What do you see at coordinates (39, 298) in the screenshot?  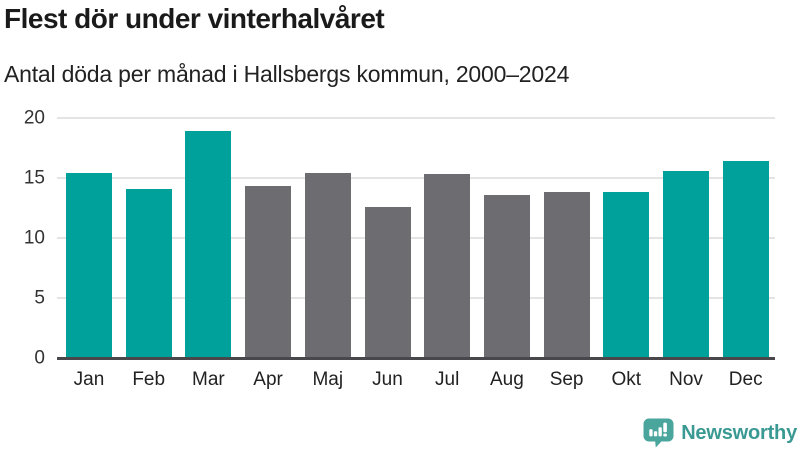 I see `y-tick-label: 5` at bounding box center [39, 298].